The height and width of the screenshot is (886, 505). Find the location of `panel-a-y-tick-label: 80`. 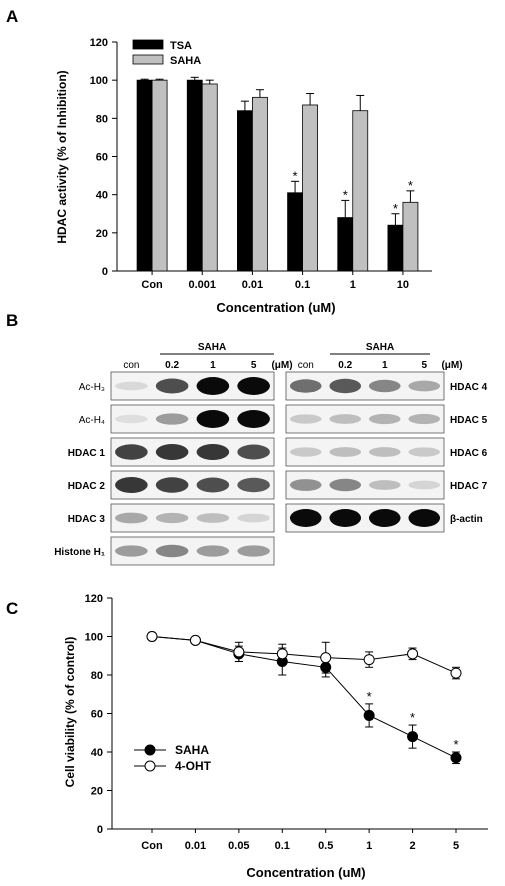

panel-a-y-tick-label: 80 is located at coordinates (102, 119).